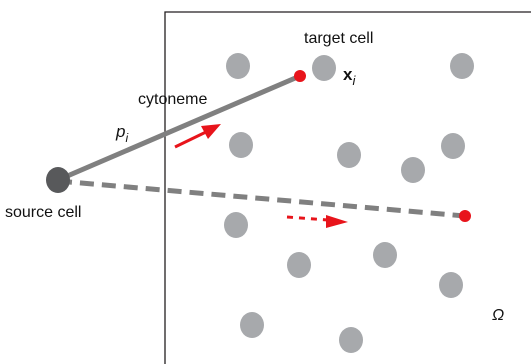 The height and width of the screenshot is (364, 531). What do you see at coordinates (498, 315) in the screenshot?
I see `domain-label: Ω` at bounding box center [498, 315].